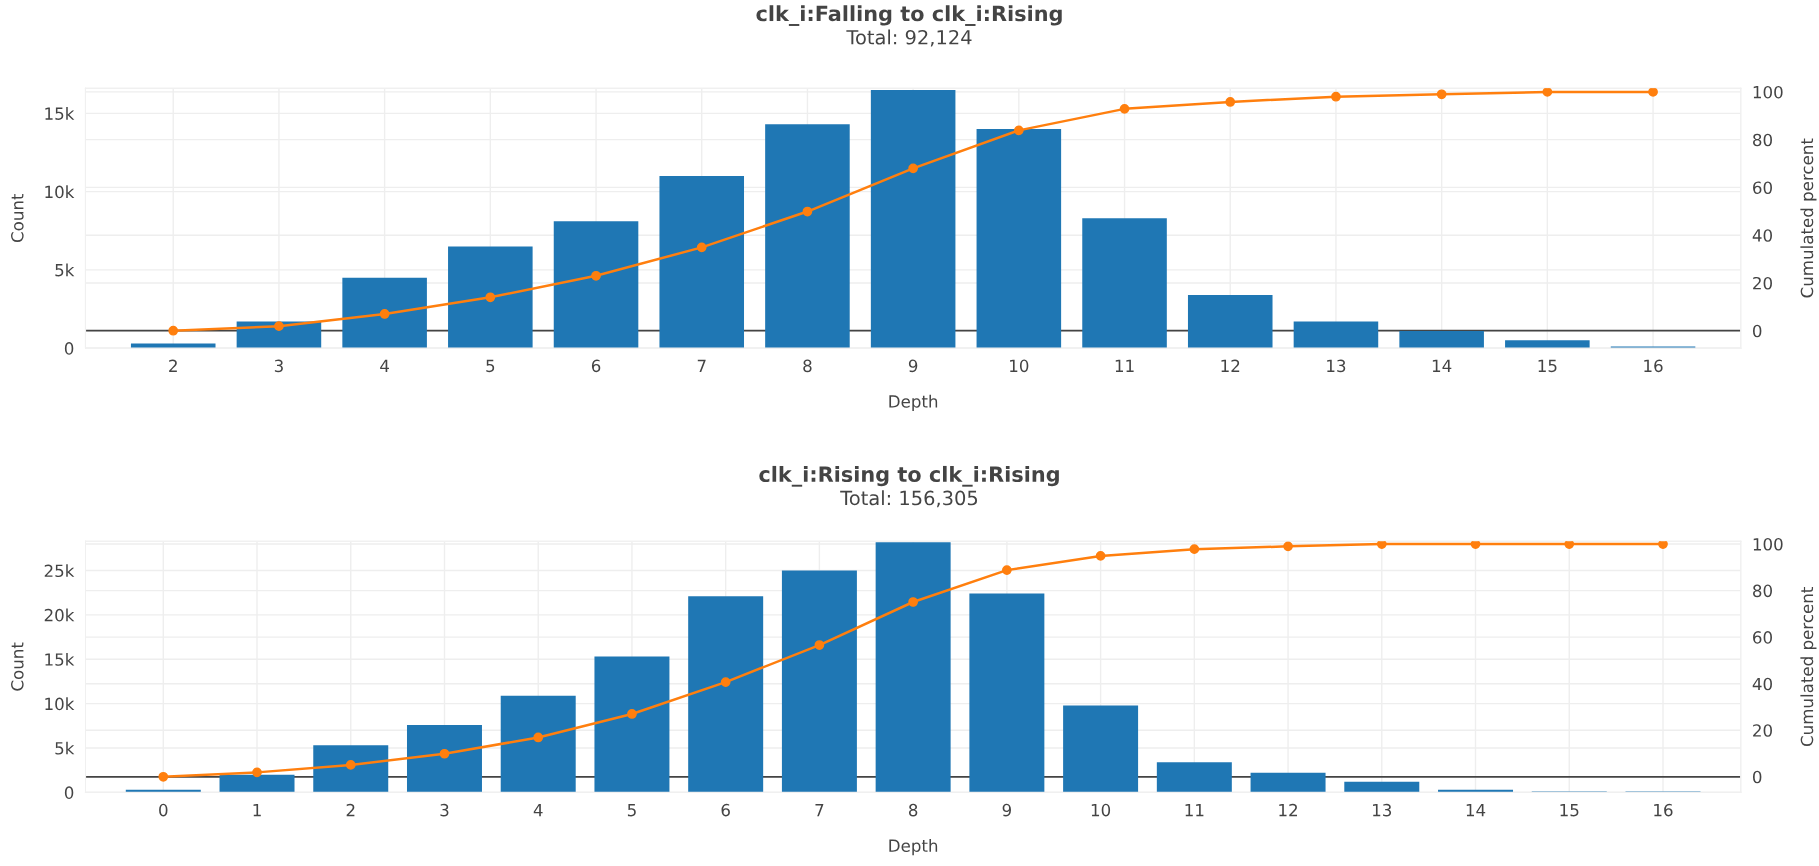  What do you see at coordinates (59, 571) in the screenshot?
I see `y-tick-label: 25k` at bounding box center [59, 571].